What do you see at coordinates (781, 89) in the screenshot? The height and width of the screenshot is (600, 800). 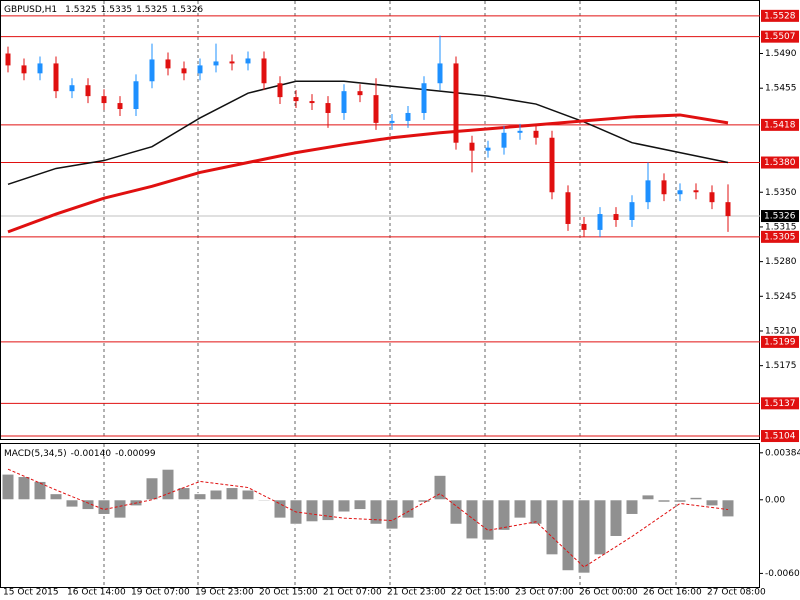 I see `y-tick-label: 1.5455` at bounding box center [781, 89].